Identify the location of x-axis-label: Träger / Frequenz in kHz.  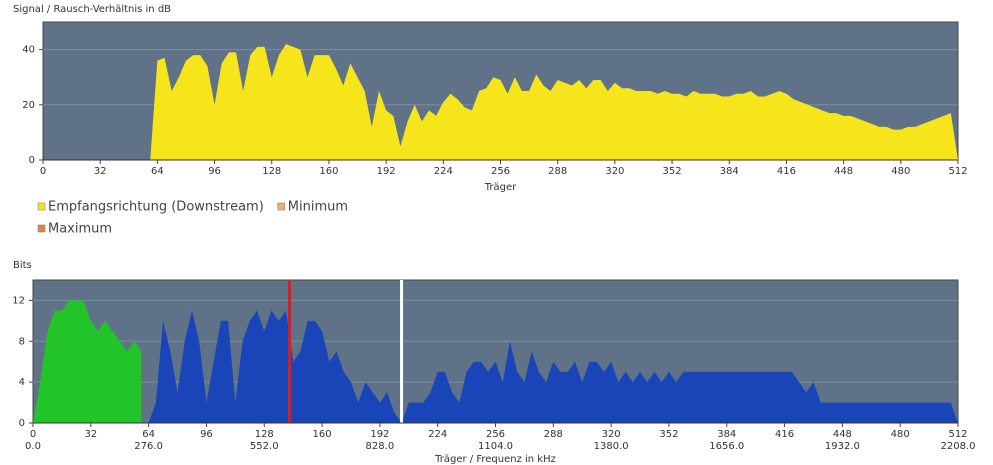
(495, 459).